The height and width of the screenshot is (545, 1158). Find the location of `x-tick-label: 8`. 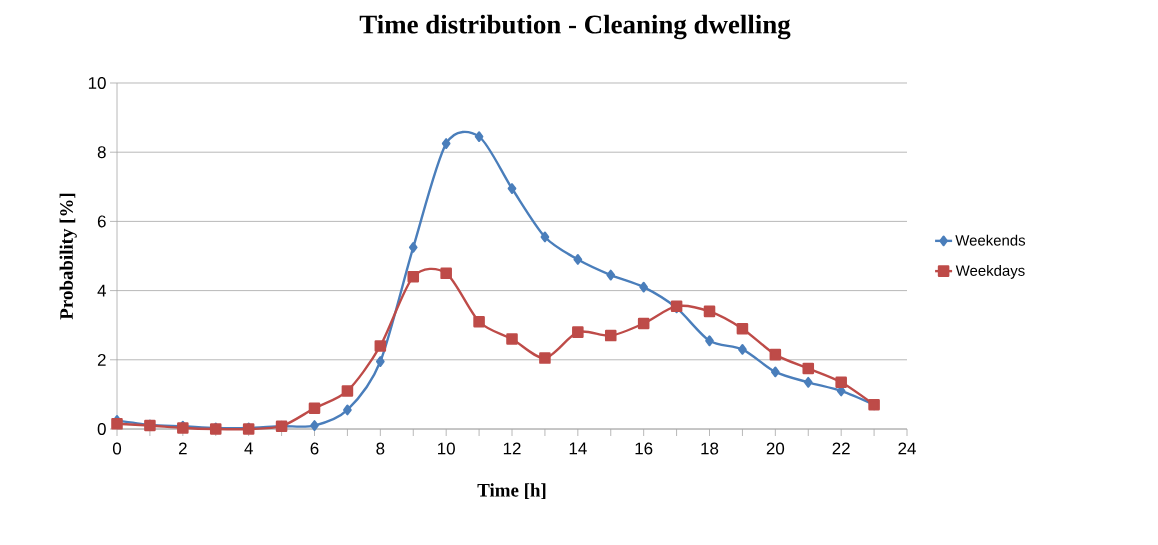

x-tick-label: 8 is located at coordinates (380, 448).